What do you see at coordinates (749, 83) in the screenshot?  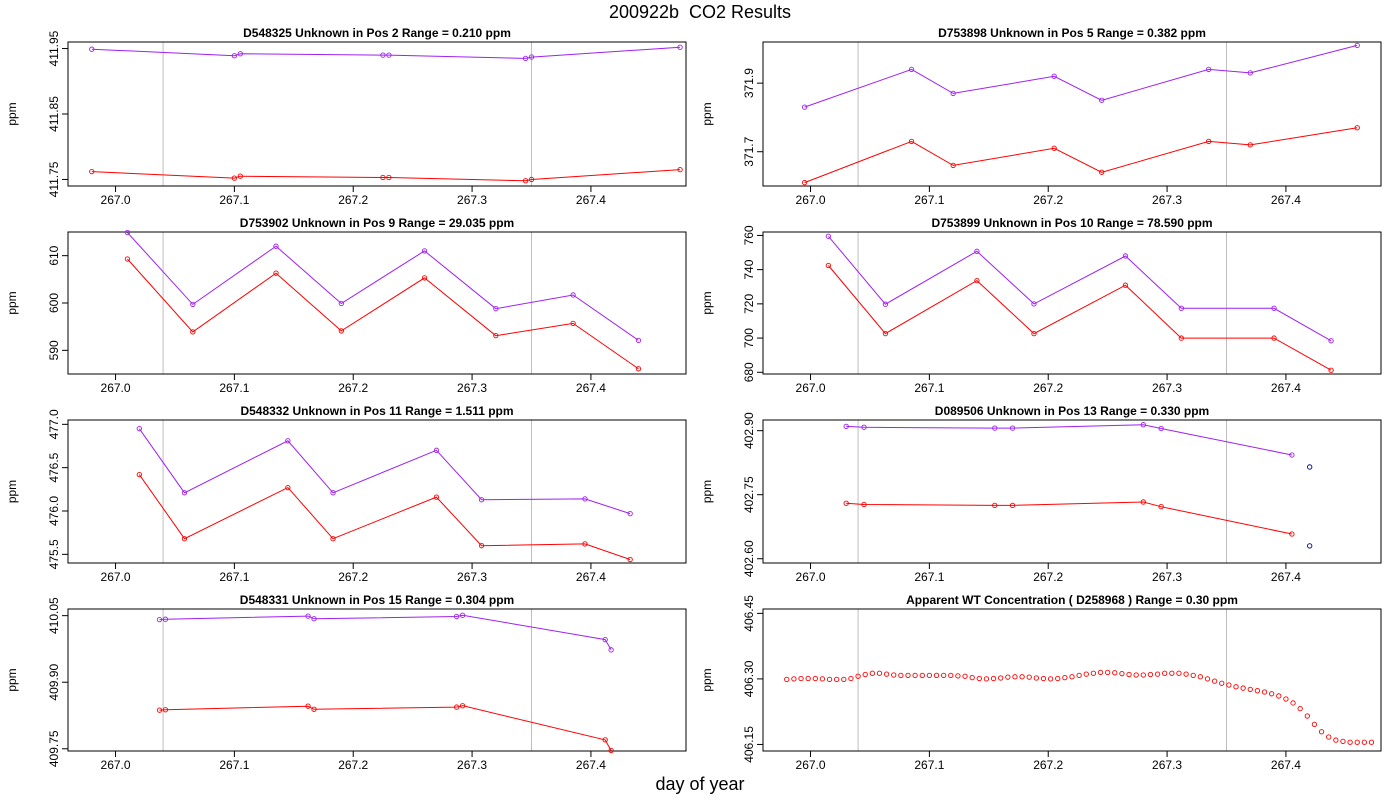 I see `y-tick-label: 371.9` at bounding box center [749, 83].